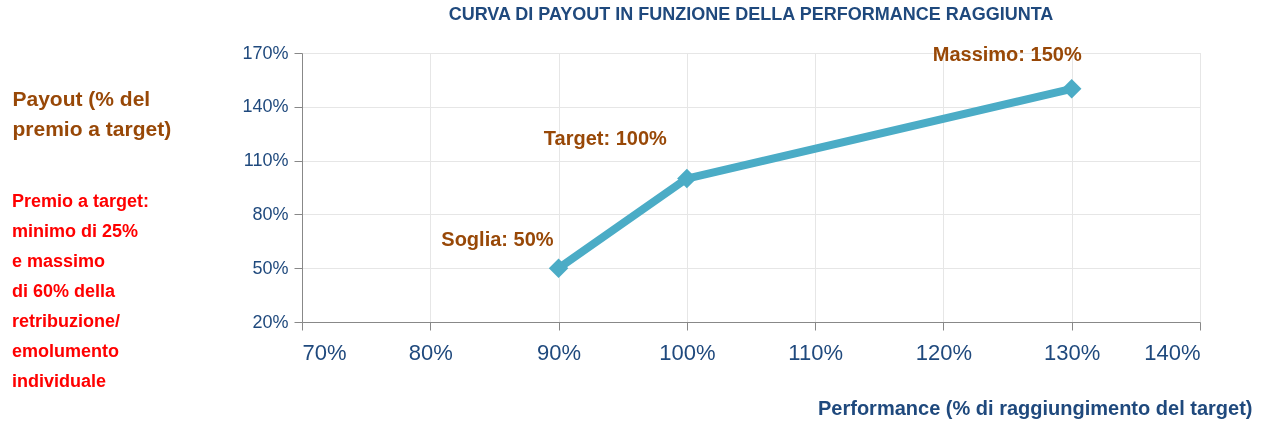 The width and height of the screenshot is (1268, 421). What do you see at coordinates (270, 213) in the screenshot?
I see `y-tick-label: 80%` at bounding box center [270, 213].